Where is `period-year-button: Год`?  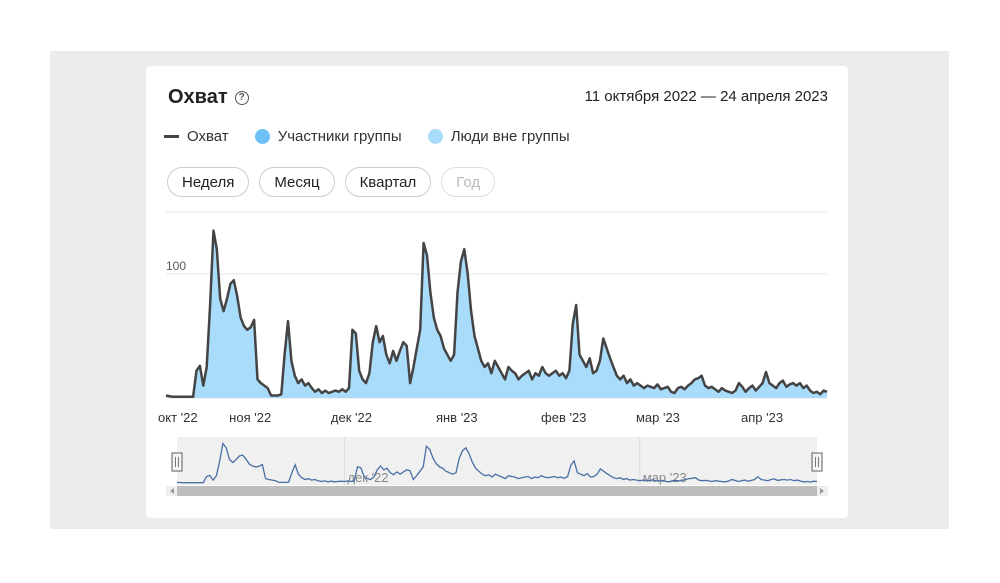
period-year-button: Год is located at coordinates (468, 182).